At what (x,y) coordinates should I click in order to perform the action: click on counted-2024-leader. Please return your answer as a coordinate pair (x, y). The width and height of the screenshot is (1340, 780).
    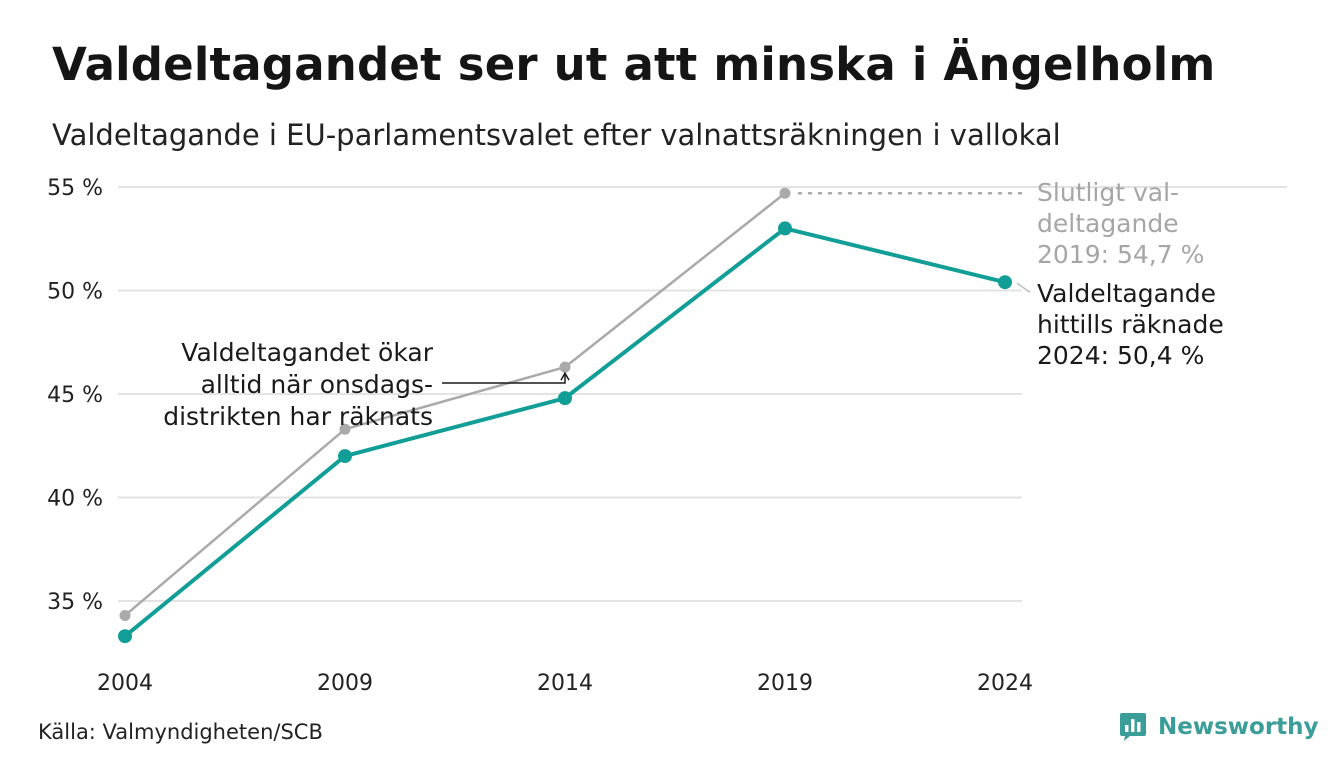
    Looking at the image, I should click on (1023, 287).